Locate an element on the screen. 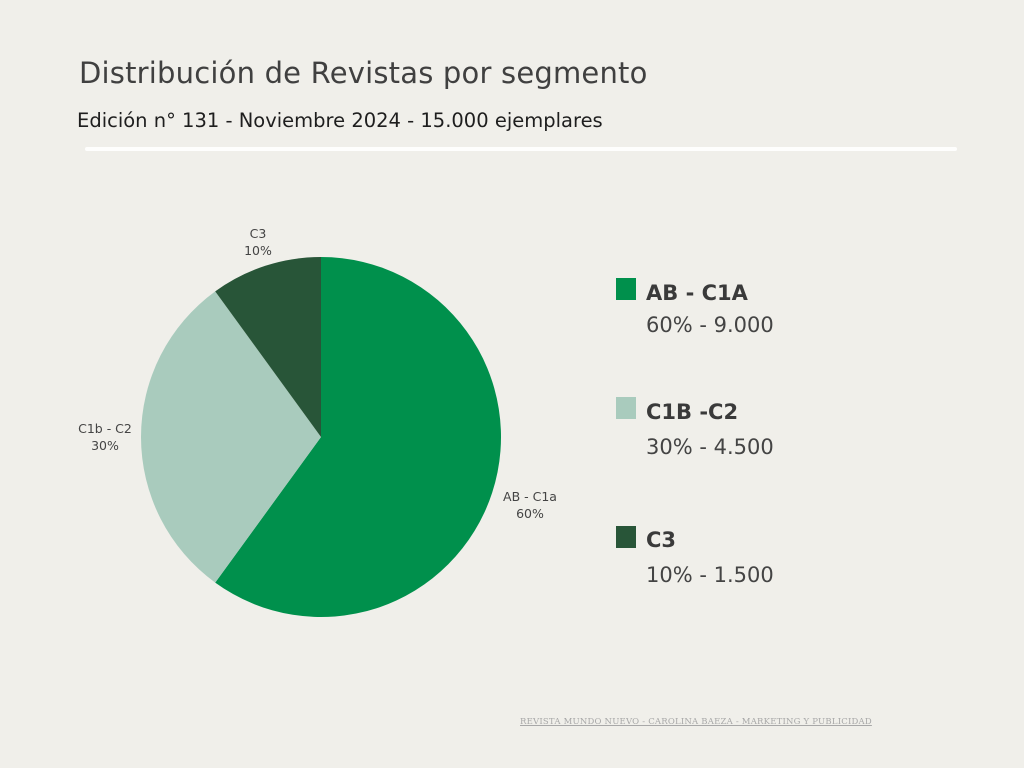 The height and width of the screenshot is (768, 1024). legend-name-c1b-c2: C1B -C2 is located at coordinates (692, 412).